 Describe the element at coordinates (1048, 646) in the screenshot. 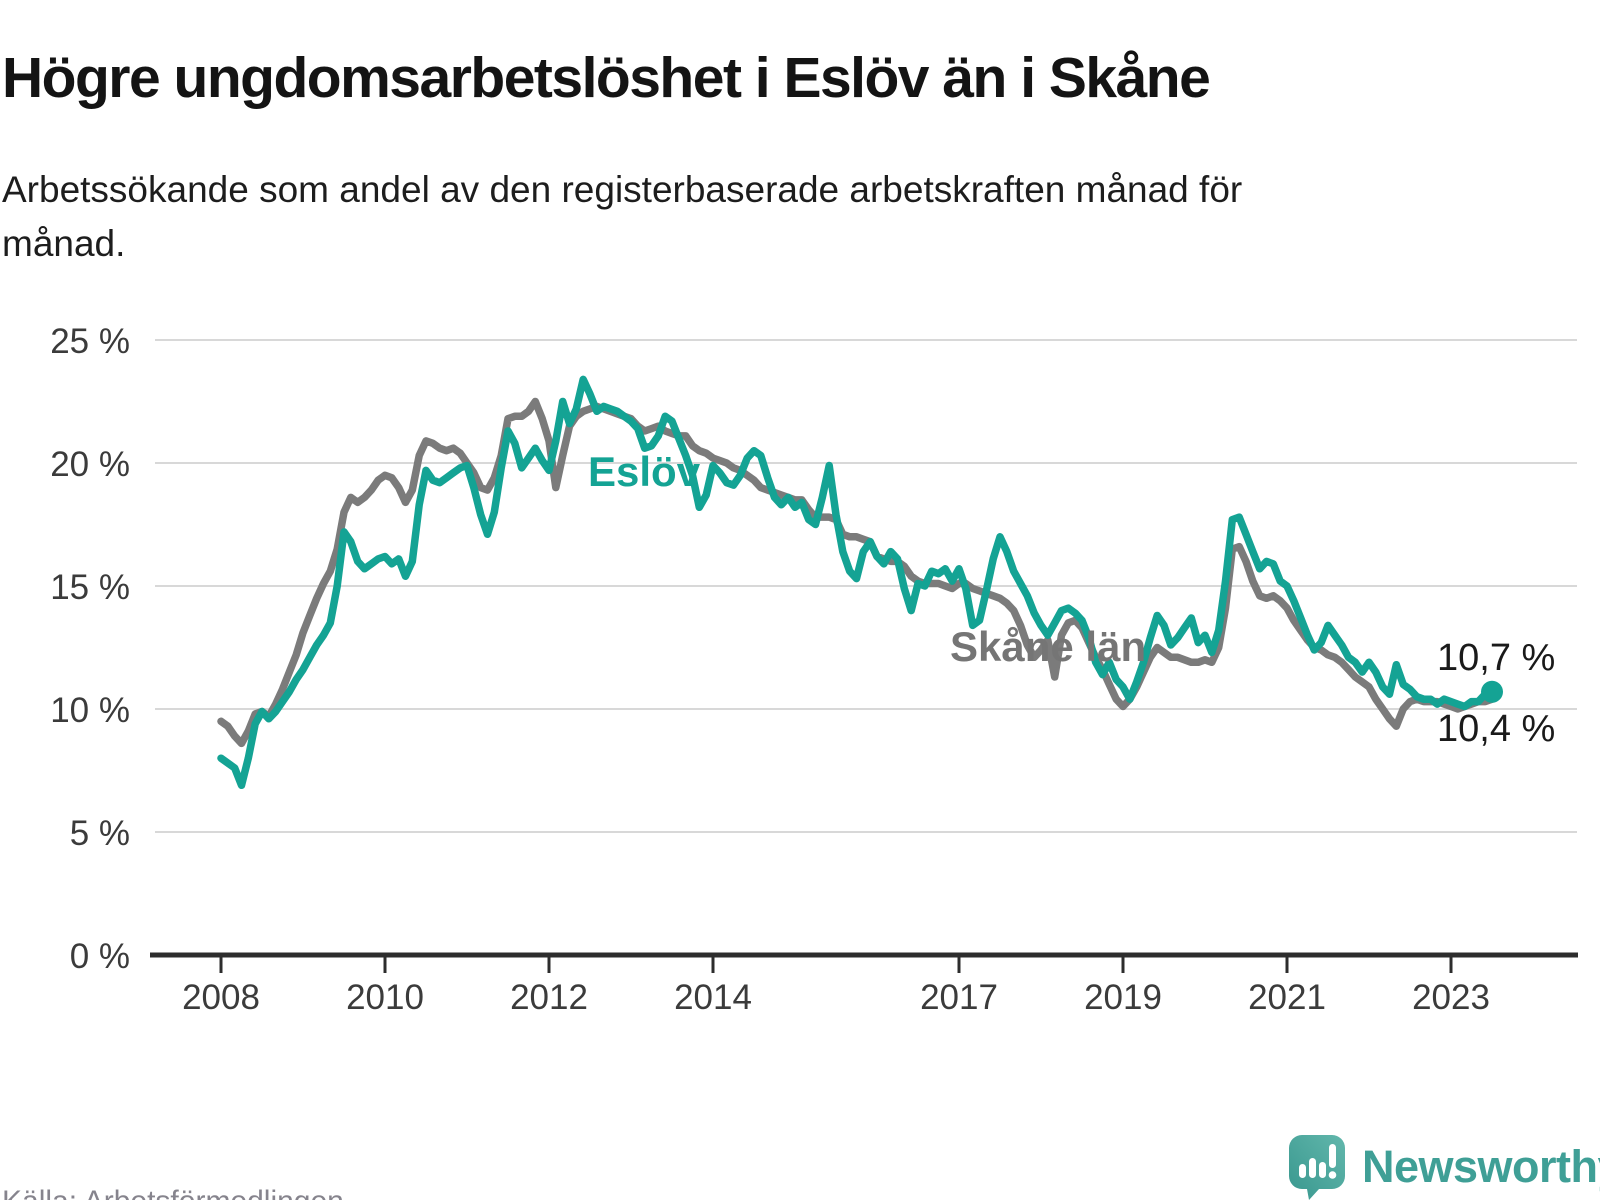

I see `series-label-skane-lan: Skåne län` at that location.